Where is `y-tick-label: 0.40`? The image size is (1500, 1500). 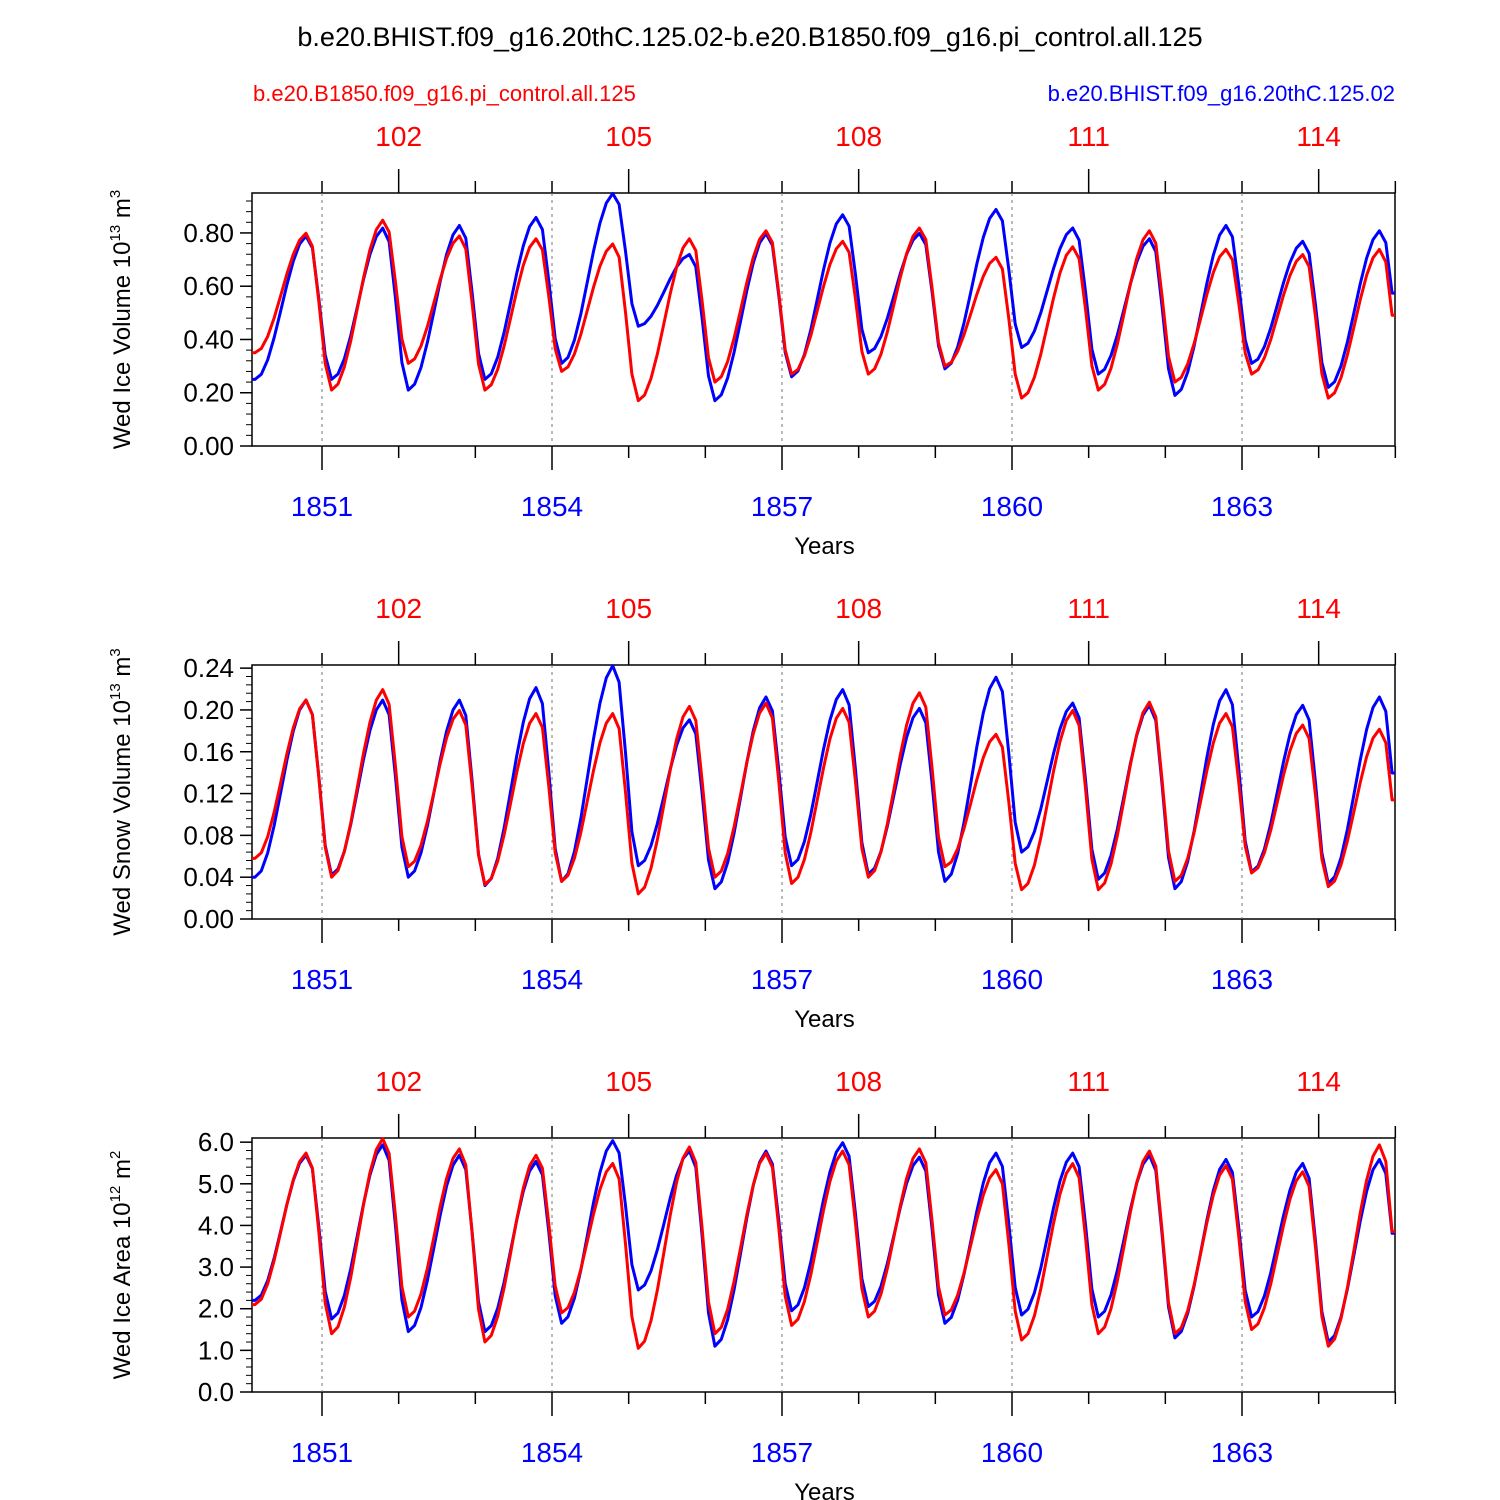
y-tick-label: 0.40 is located at coordinates (208, 339).